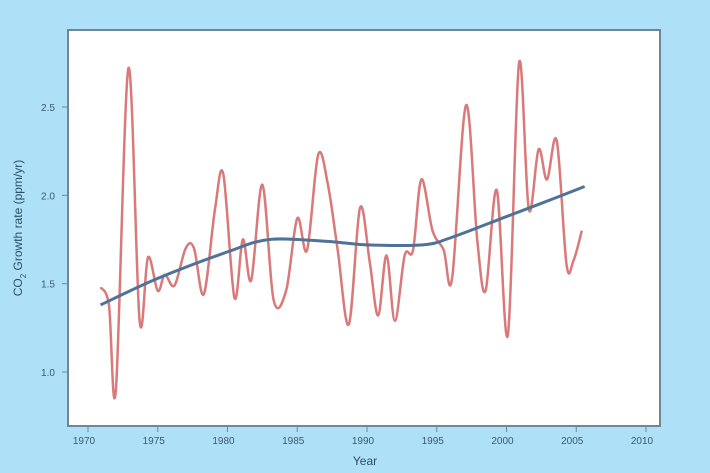 The width and height of the screenshot is (710, 473). What do you see at coordinates (502, 441) in the screenshot?
I see `x-tick-label: 2000` at bounding box center [502, 441].